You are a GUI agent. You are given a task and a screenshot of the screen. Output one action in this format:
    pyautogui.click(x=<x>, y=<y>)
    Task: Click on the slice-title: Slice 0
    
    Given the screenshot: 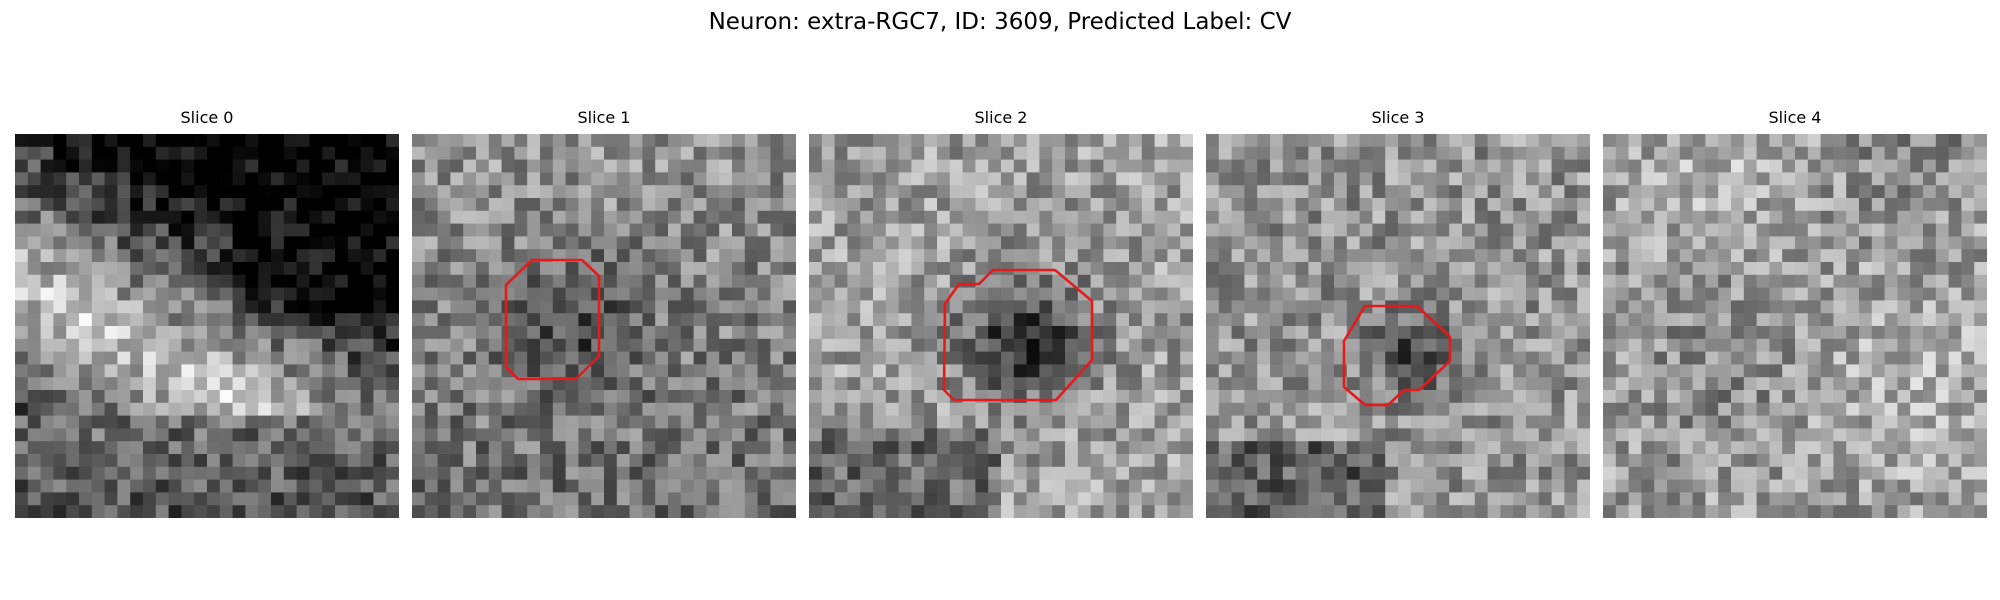 What is the action you would take?
    pyautogui.click(x=207, y=117)
    